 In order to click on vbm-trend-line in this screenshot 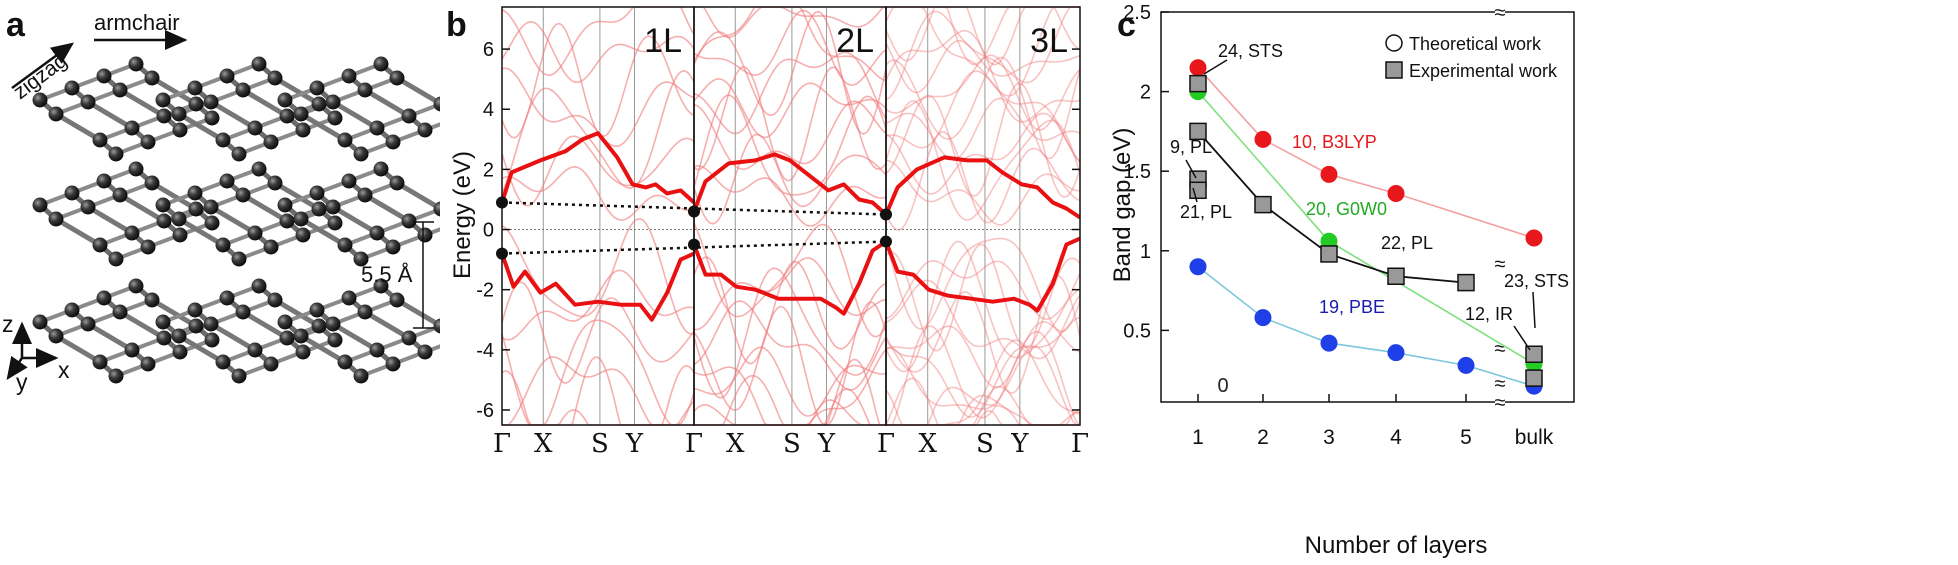, I will do `click(694, 247)`.